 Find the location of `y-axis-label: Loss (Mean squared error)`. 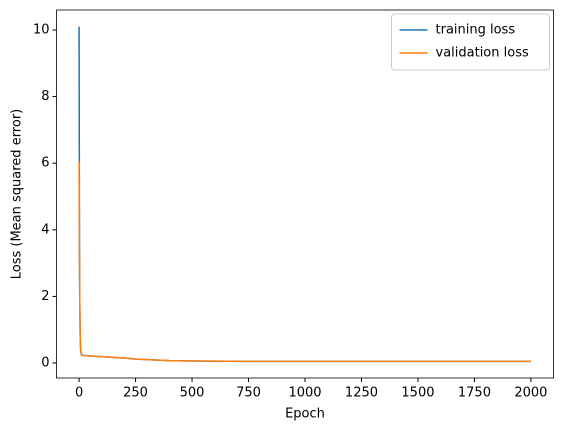

y-axis-label: Loss (Mean squared error) is located at coordinates (17, 194).